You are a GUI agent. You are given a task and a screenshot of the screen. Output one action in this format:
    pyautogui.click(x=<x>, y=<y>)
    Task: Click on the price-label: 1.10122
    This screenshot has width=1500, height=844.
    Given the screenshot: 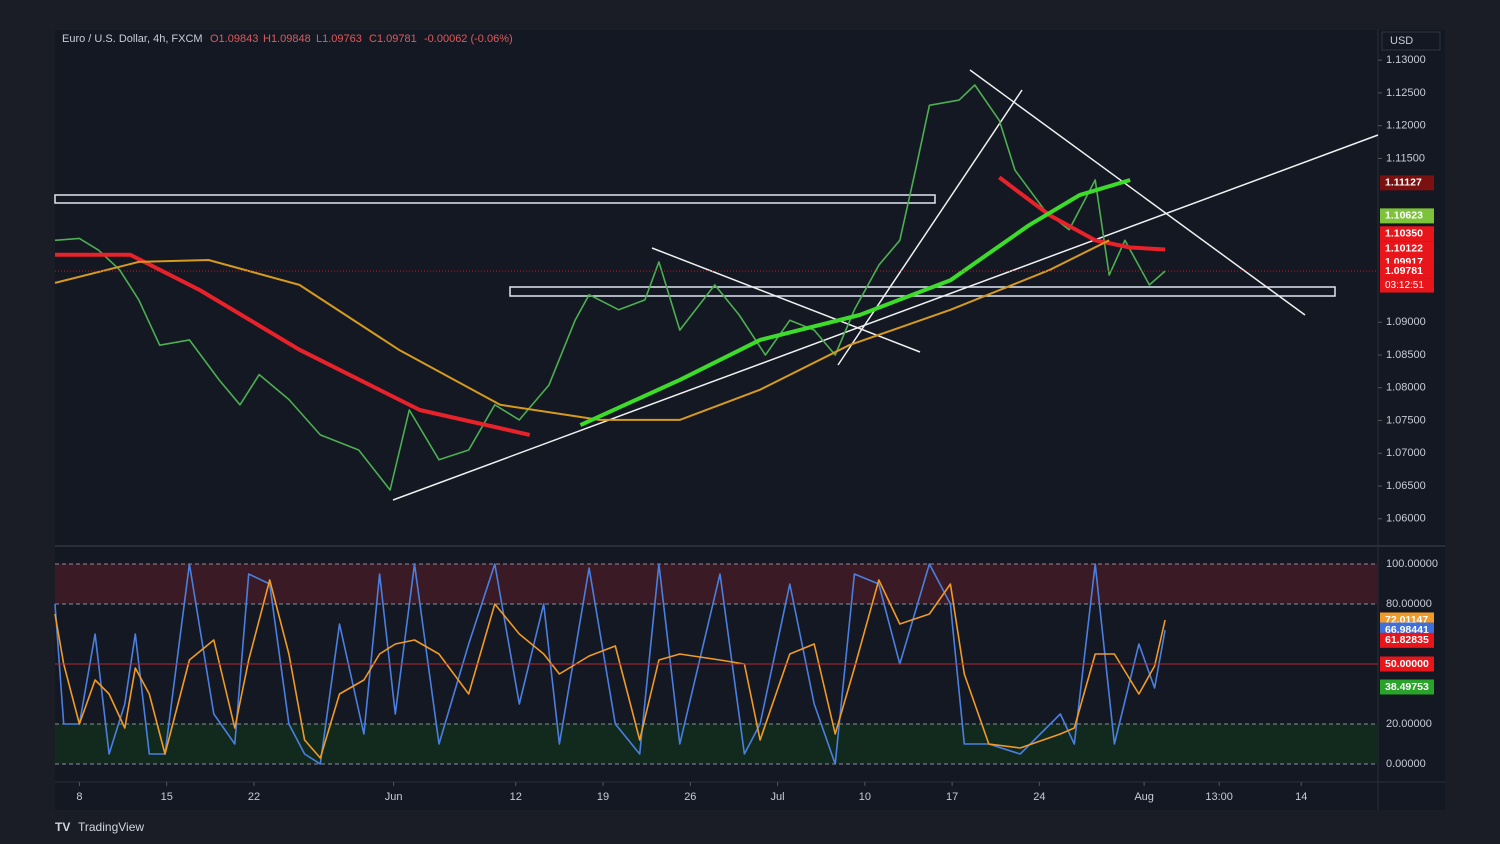 What is the action you would take?
    pyautogui.click(x=1404, y=248)
    